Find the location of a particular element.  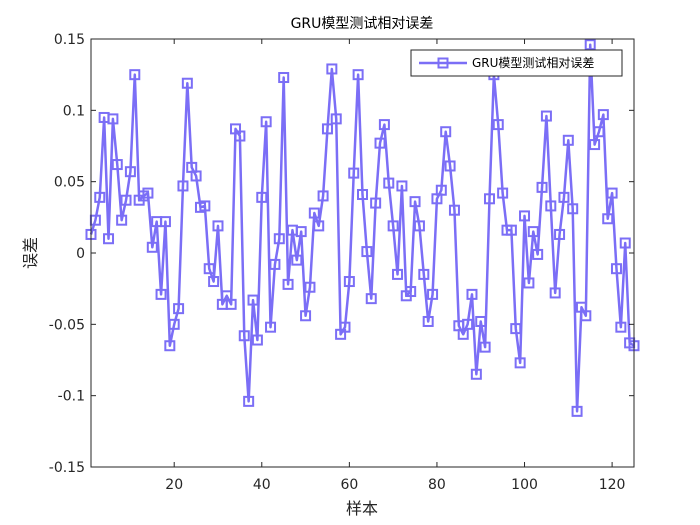

x-tick-label: 20 is located at coordinates (174, 485).